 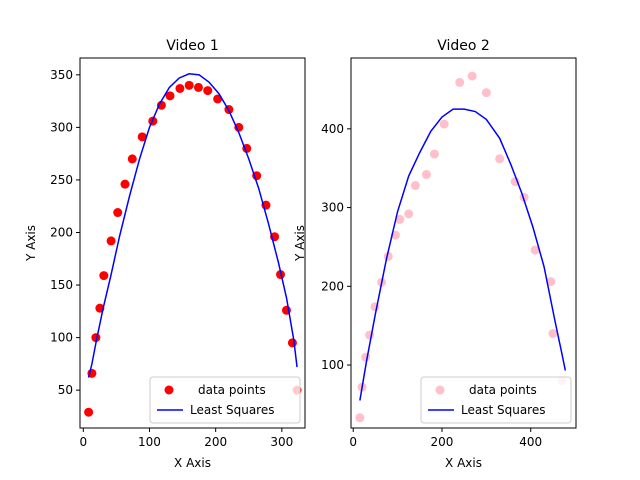 I want to click on chart-title: Video 1, so click(x=192, y=46).